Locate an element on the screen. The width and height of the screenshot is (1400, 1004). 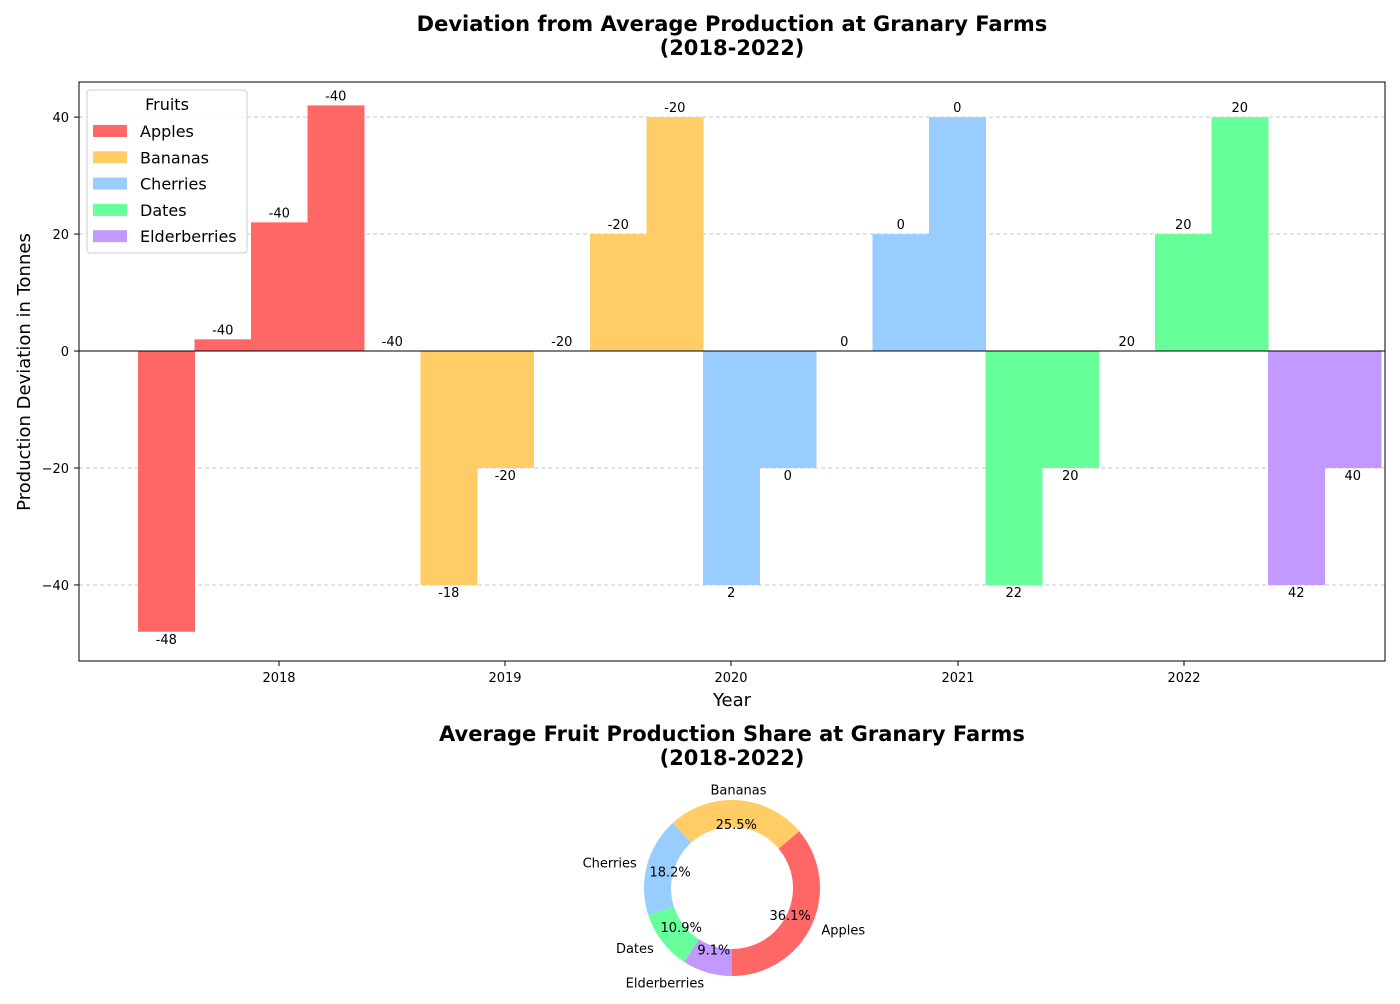
value-label: 42 is located at coordinates (1296, 593).